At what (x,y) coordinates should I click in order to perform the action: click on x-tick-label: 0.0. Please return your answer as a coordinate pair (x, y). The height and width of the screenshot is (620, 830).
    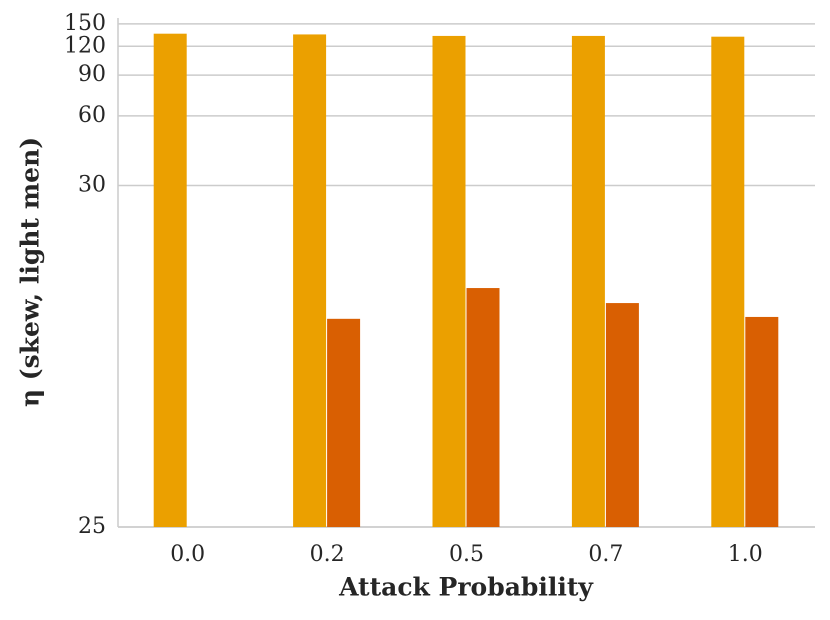
    Looking at the image, I should click on (187, 554).